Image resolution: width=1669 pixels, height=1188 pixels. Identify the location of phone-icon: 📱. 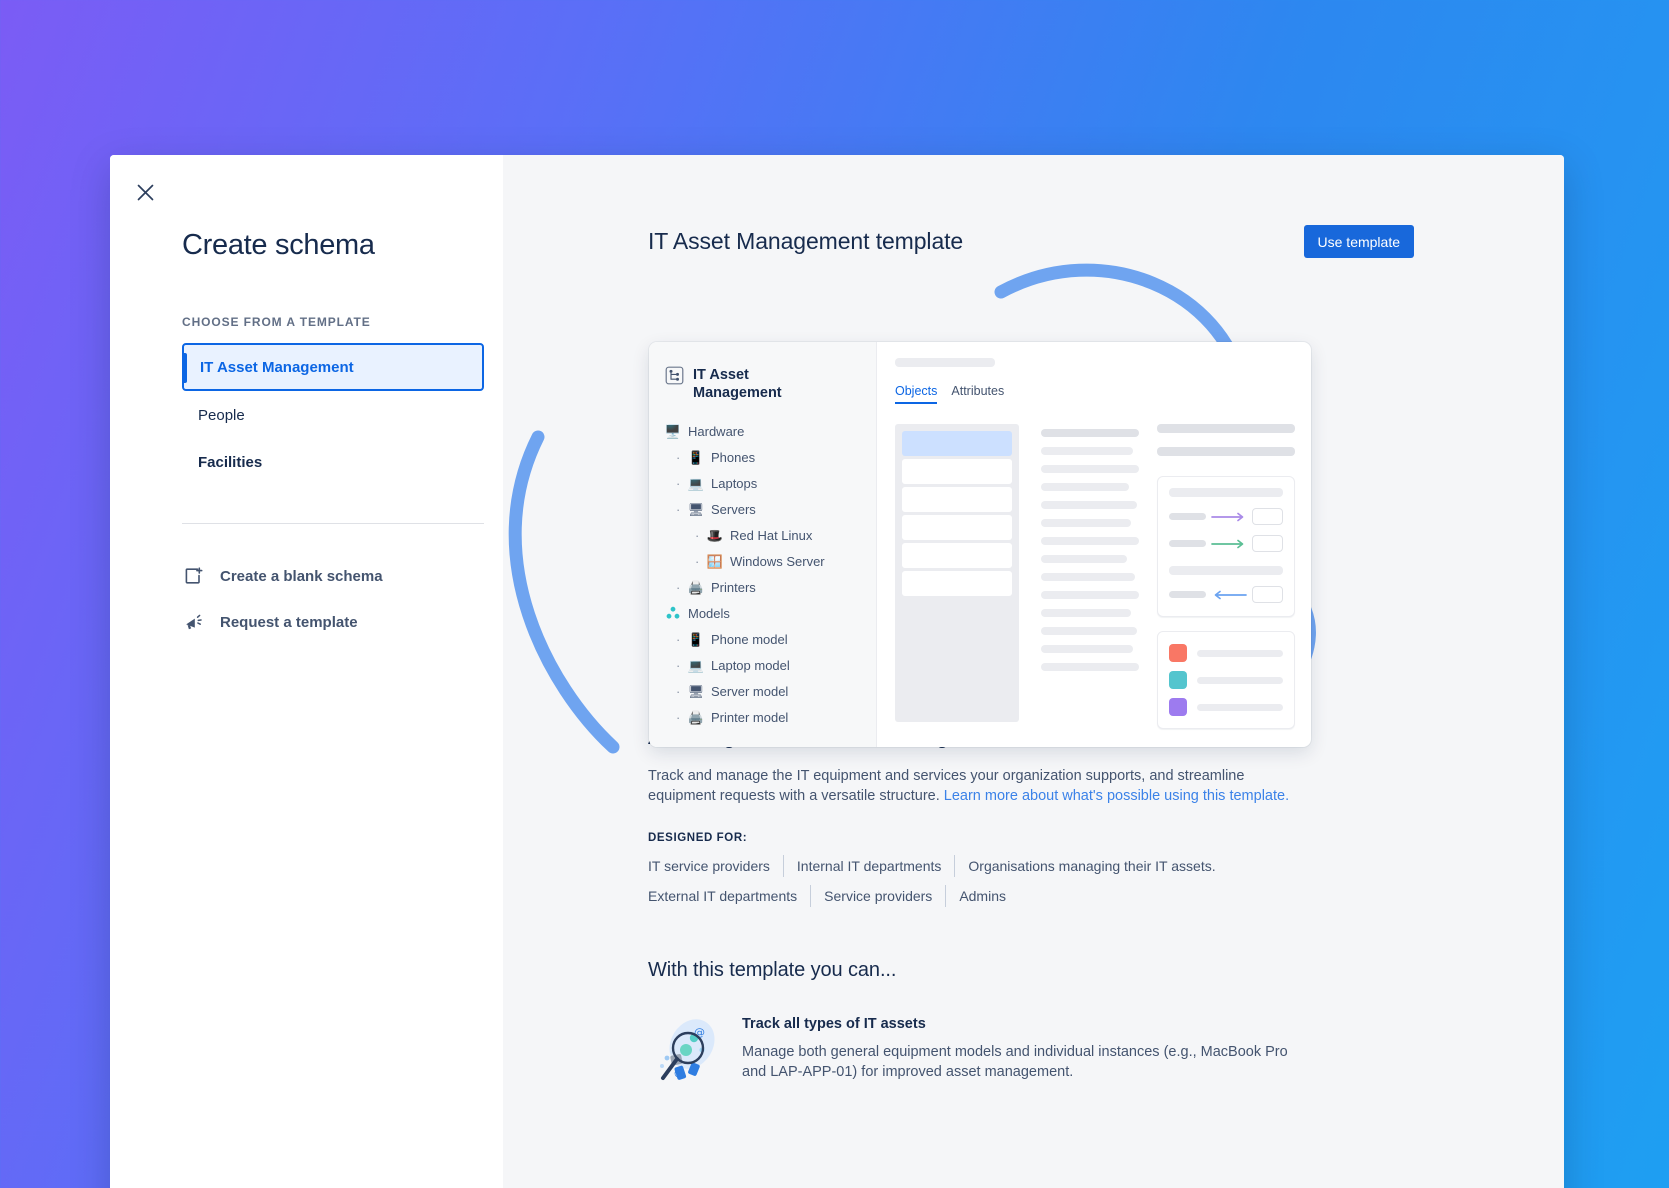
(696, 639).